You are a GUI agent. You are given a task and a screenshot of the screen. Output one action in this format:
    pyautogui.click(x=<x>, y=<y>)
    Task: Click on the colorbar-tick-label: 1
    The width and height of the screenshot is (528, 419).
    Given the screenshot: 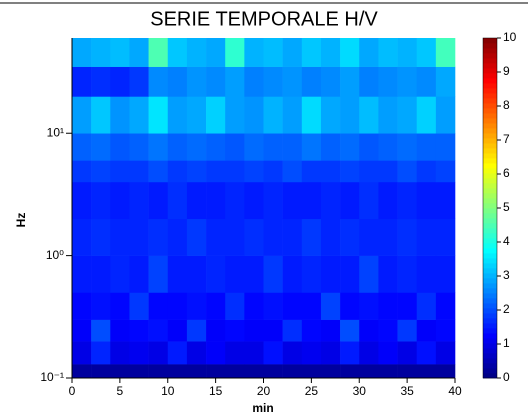 What is the action you would take?
    pyautogui.click(x=506, y=343)
    